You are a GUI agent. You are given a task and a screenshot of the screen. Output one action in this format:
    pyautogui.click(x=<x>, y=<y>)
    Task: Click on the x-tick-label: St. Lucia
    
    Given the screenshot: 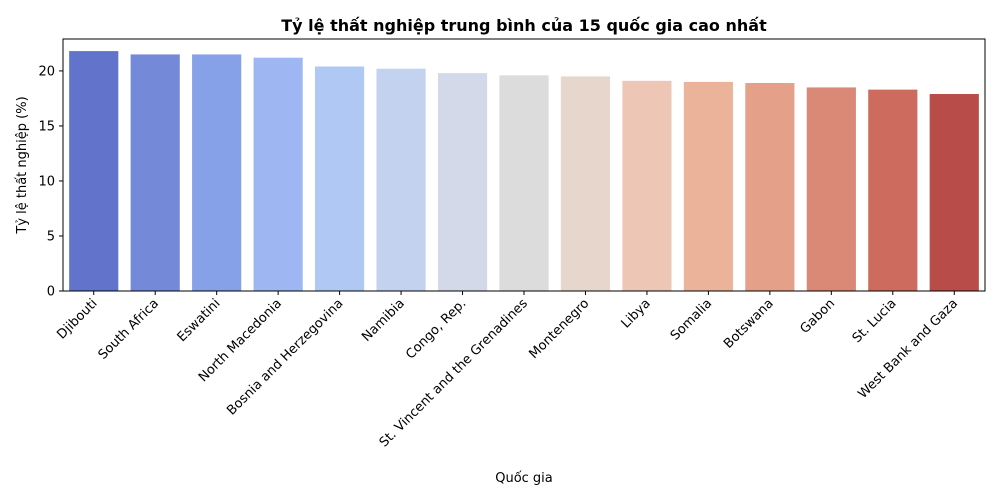 What is the action you would take?
    pyautogui.click(x=875, y=321)
    